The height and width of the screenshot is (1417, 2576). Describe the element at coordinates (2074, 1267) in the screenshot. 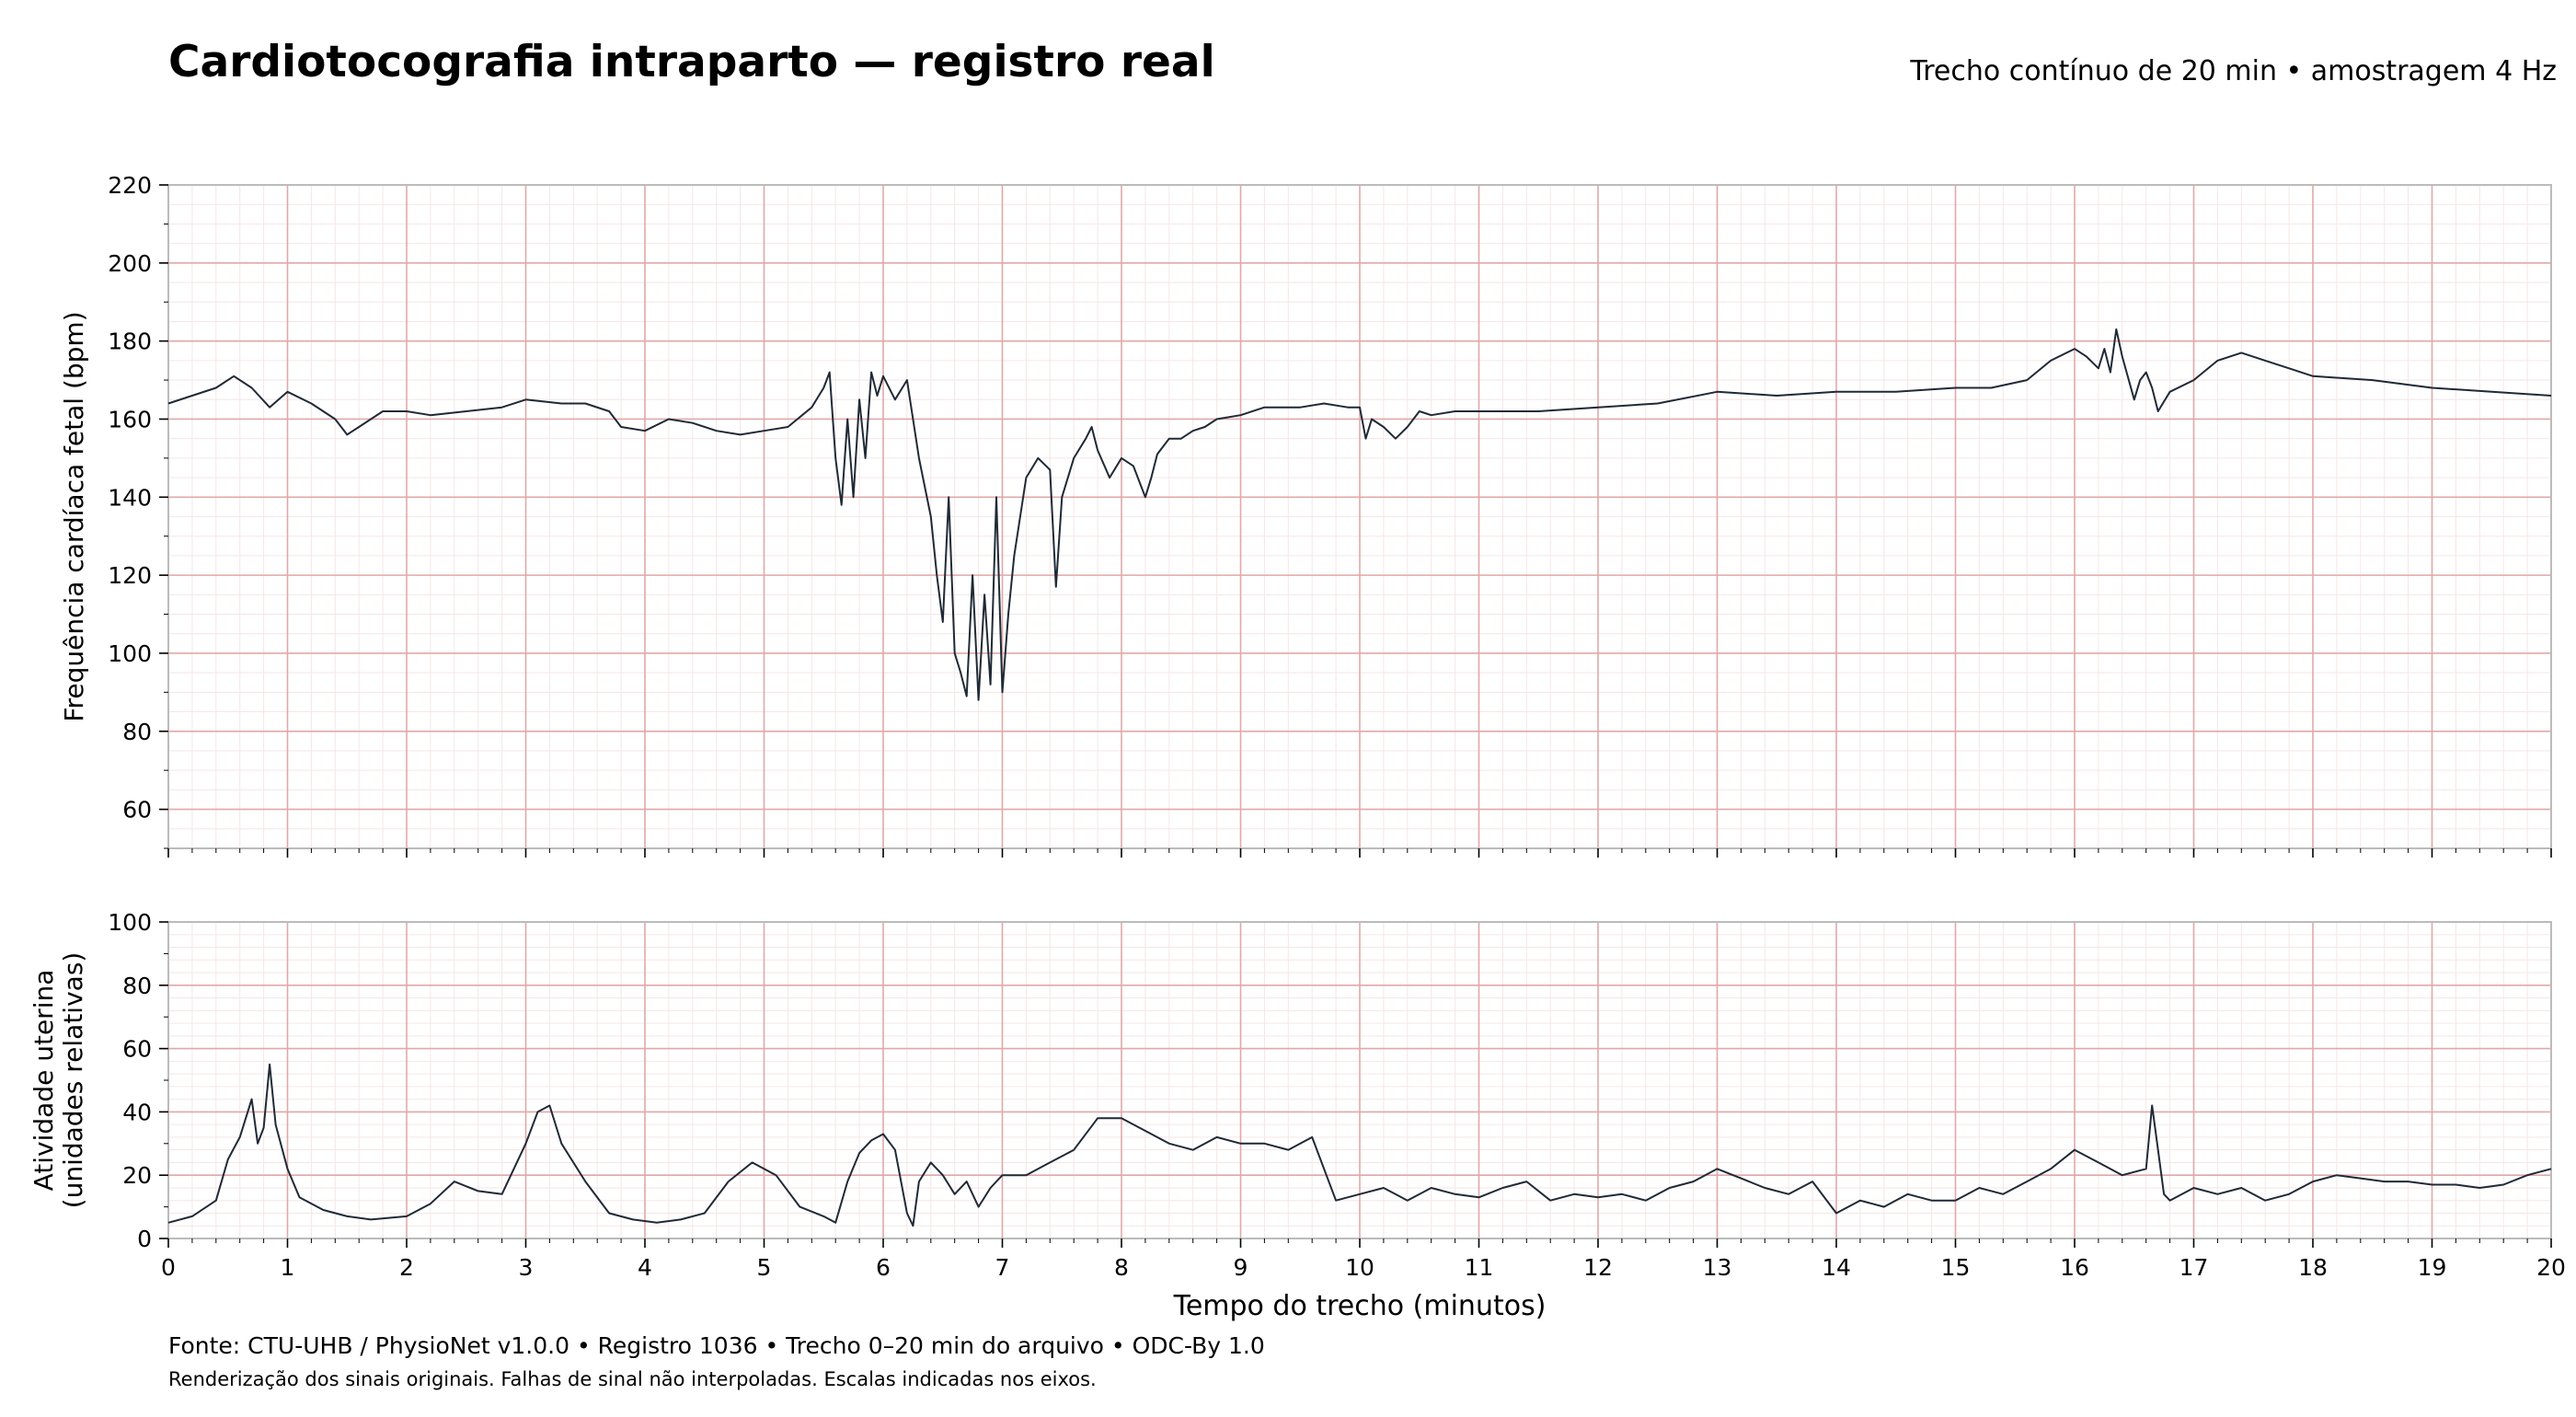

I see `x-tick-label: 16` at that location.